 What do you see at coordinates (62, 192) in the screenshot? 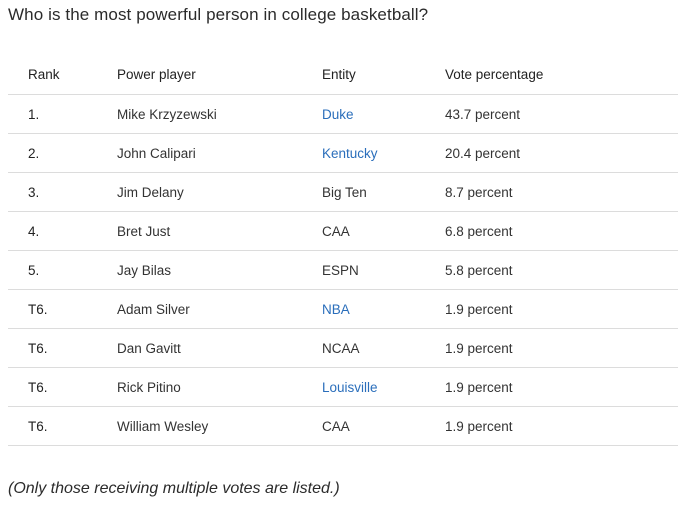
I see `rank-cell: 3.` at bounding box center [62, 192].